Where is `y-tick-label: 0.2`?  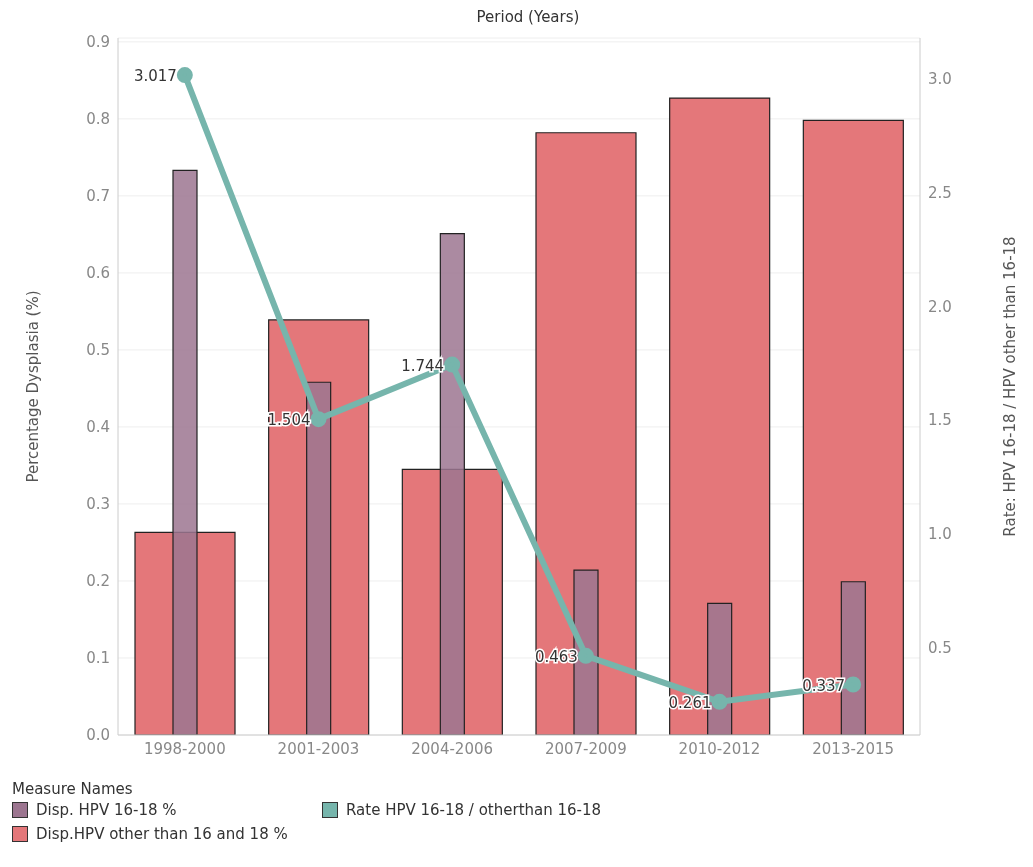 y-tick-label: 0.2 is located at coordinates (98, 581).